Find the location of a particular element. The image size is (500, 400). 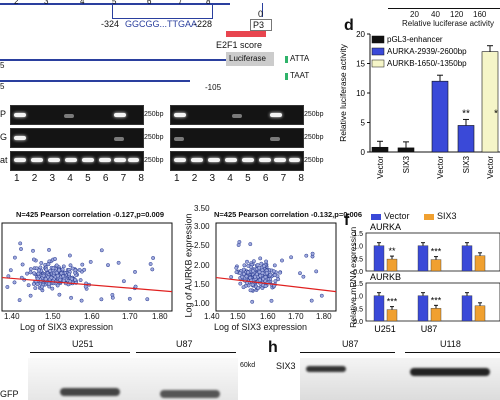

x-axis-label: Log of SIX3 expression is located at coordinates (261, 327).